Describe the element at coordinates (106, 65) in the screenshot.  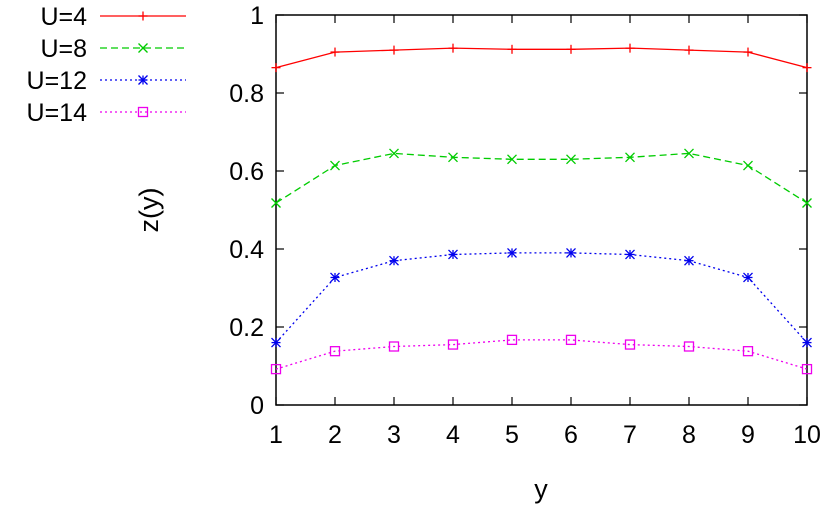
I see `legend: U=4 U=8 U=12 U=14` at that location.